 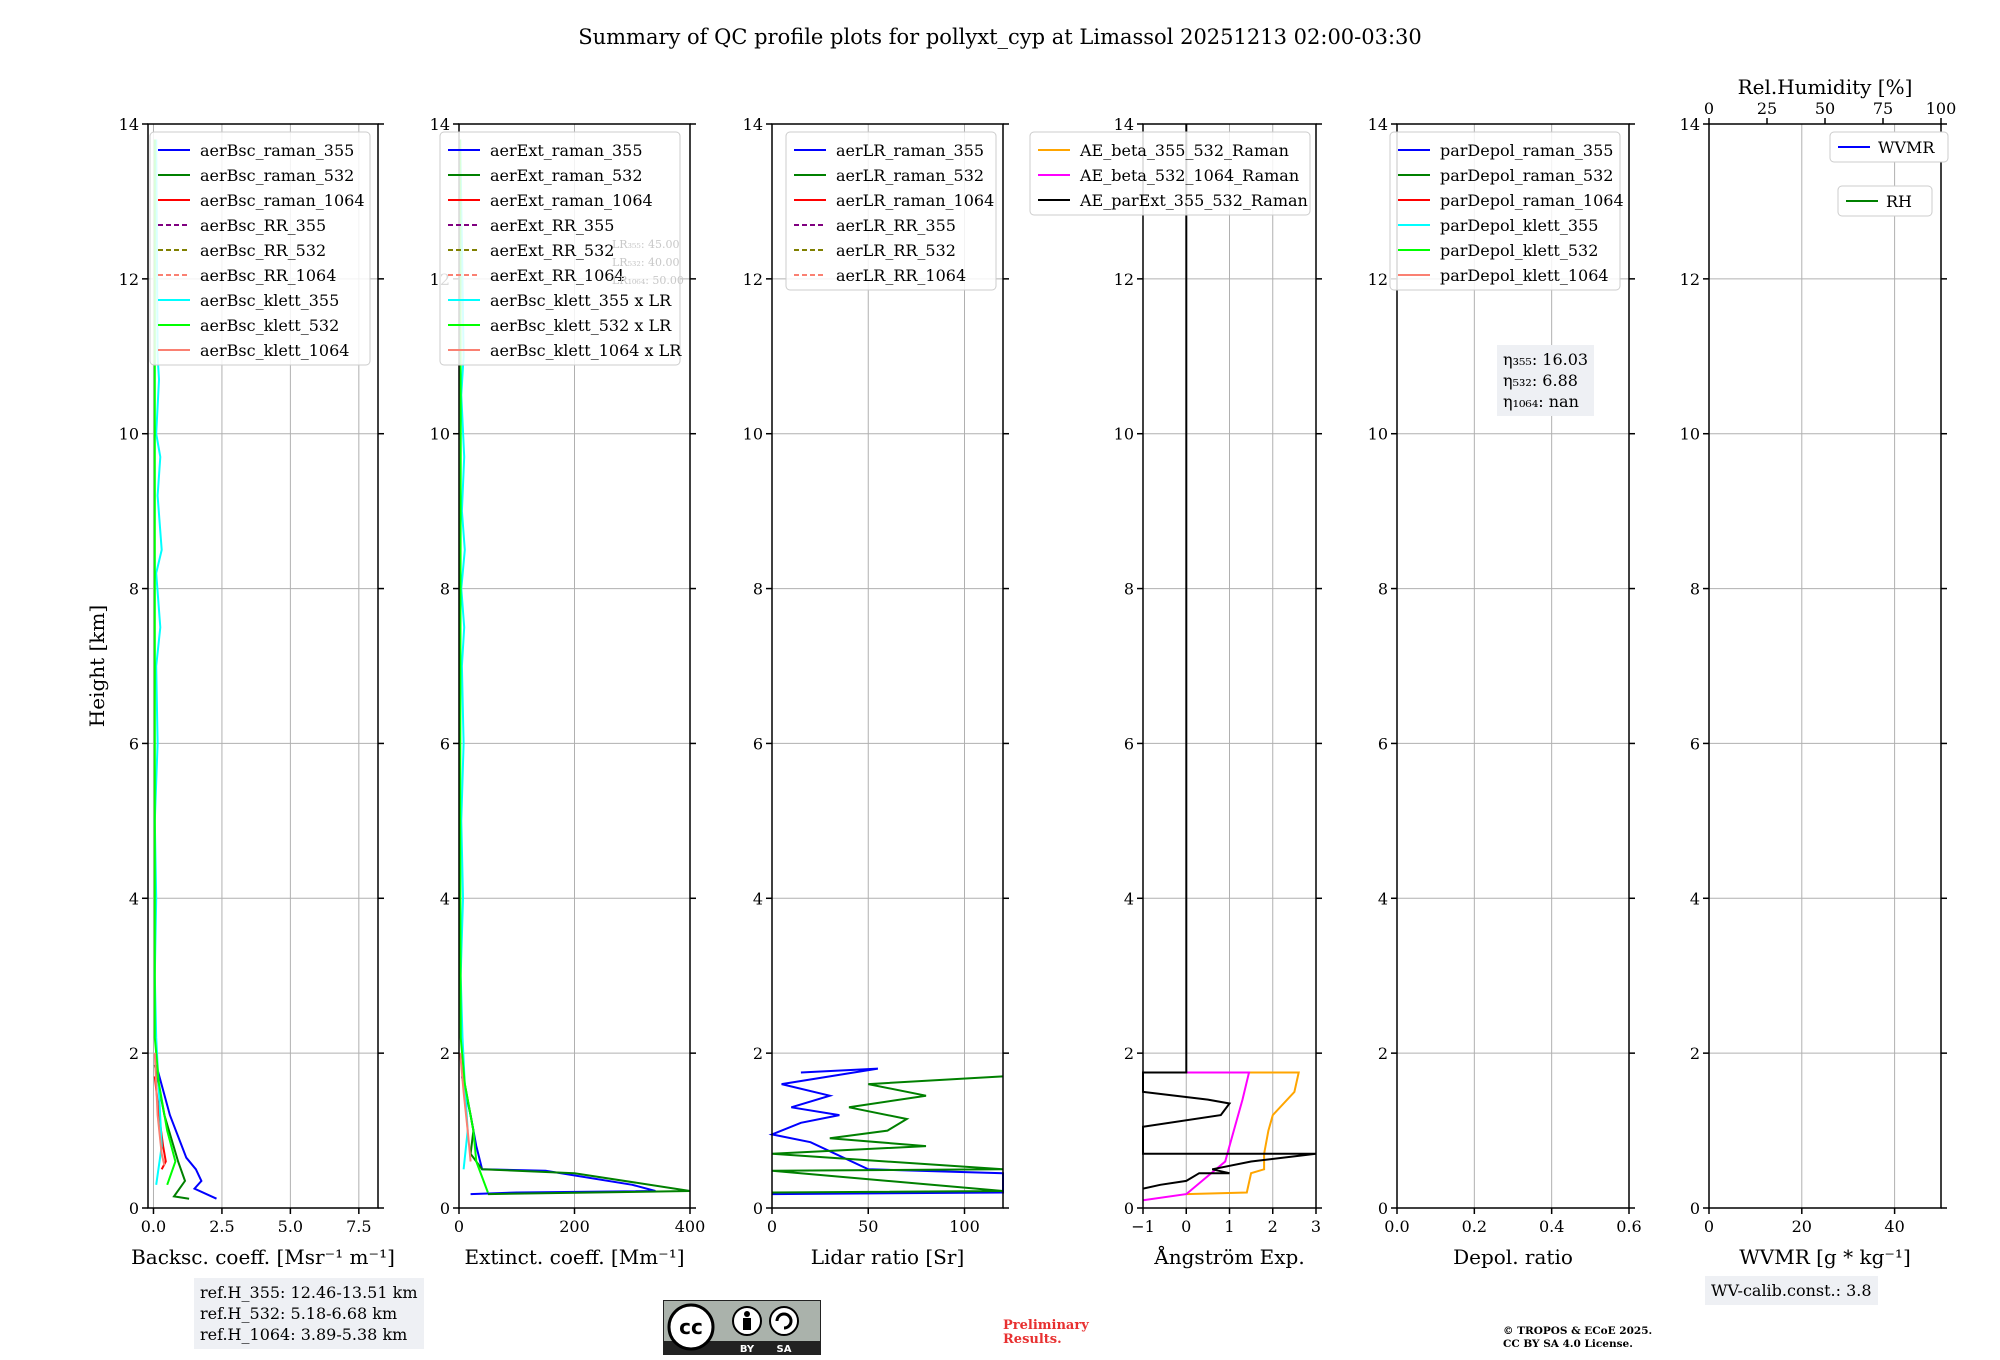 What do you see at coordinates (1513, 666) in the screenshot?
I see `axes-frame` at bounding box center [1513, 666].